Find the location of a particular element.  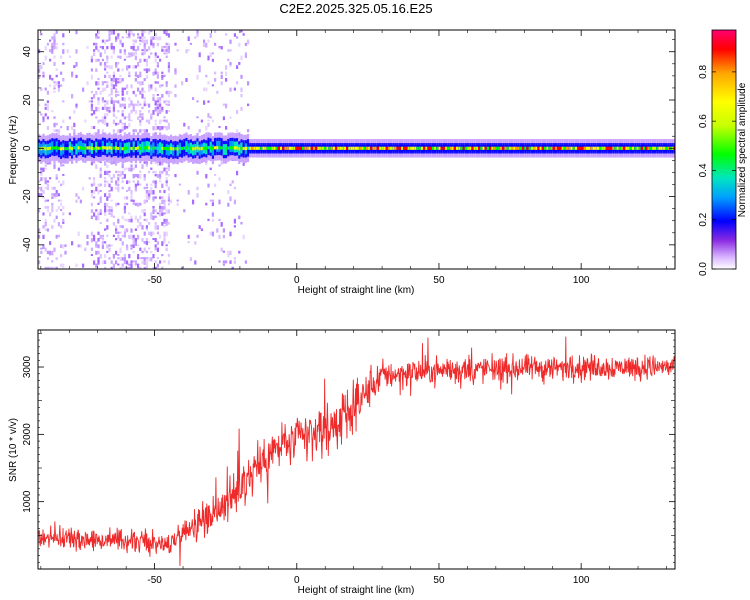

colorbar-frame is located at coordinates (724, 149).